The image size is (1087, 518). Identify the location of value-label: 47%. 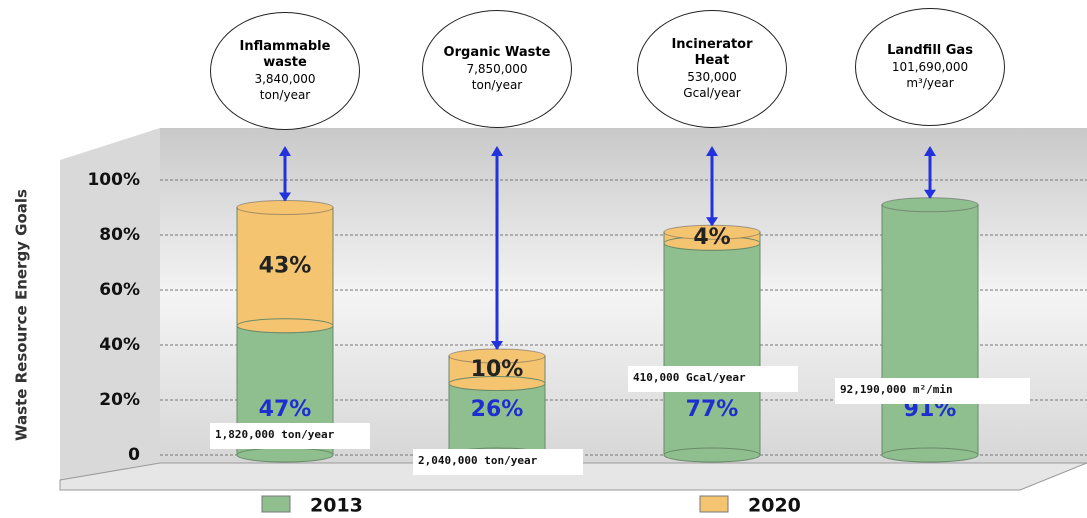
(285, 409).